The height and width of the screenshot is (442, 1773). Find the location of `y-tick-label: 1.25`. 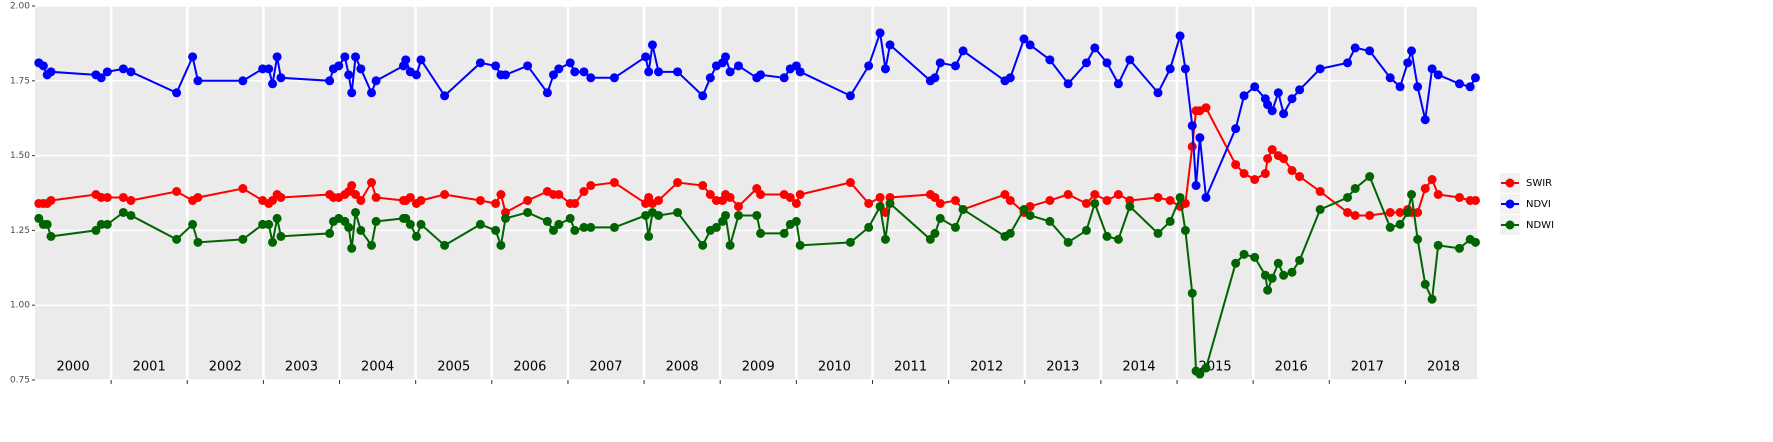

y-tick-label: 1.25 is located at coordinates (20, 231).